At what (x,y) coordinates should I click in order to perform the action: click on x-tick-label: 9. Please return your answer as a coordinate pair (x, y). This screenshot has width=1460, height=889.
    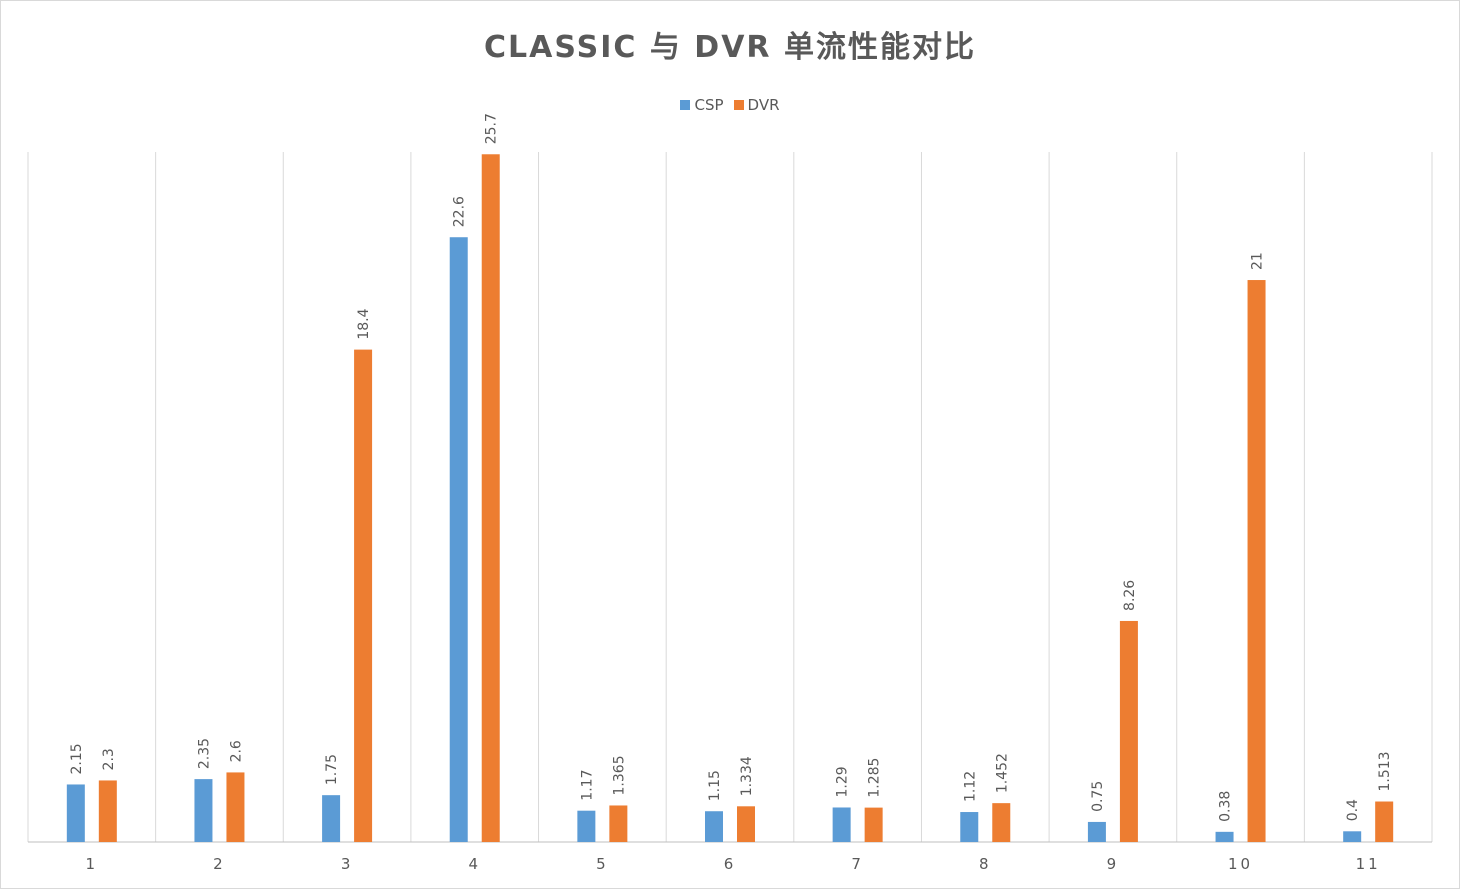
    Looking at the image, I should click on (1113, 864).